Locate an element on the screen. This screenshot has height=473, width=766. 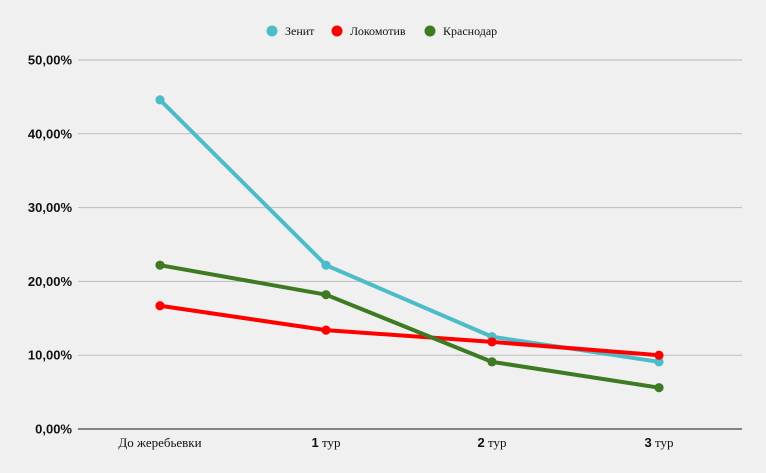
series-line is located at coordinates (409, 330).